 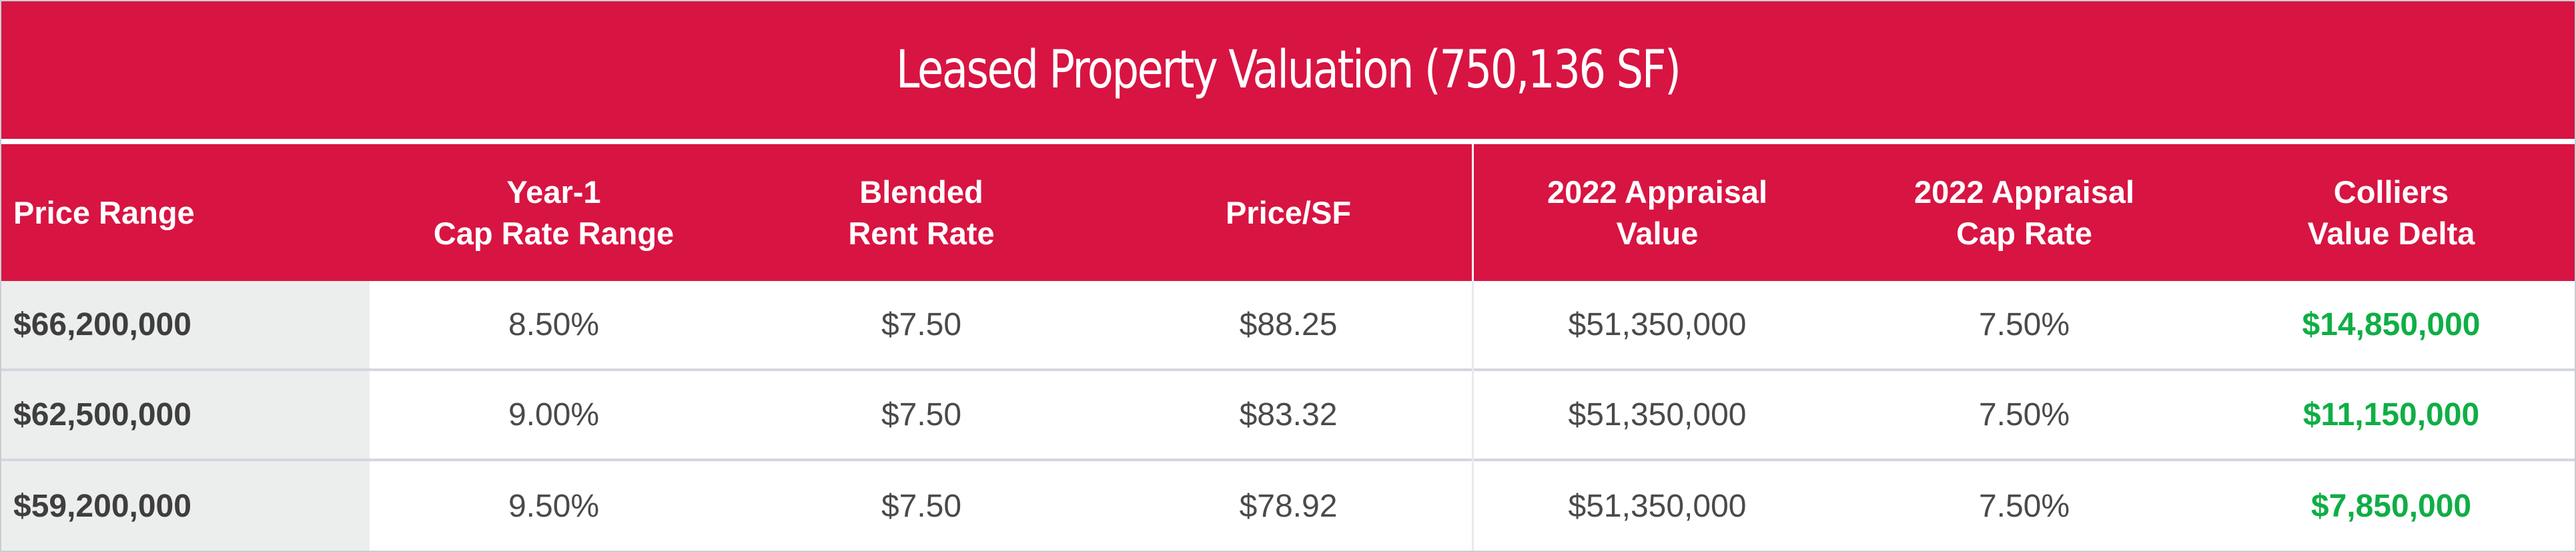 What do you see at coordinates (554, 325) in the screenshot?
I see `cap-rate-range-cell: 8.50%` at bounding box center [554, 325].